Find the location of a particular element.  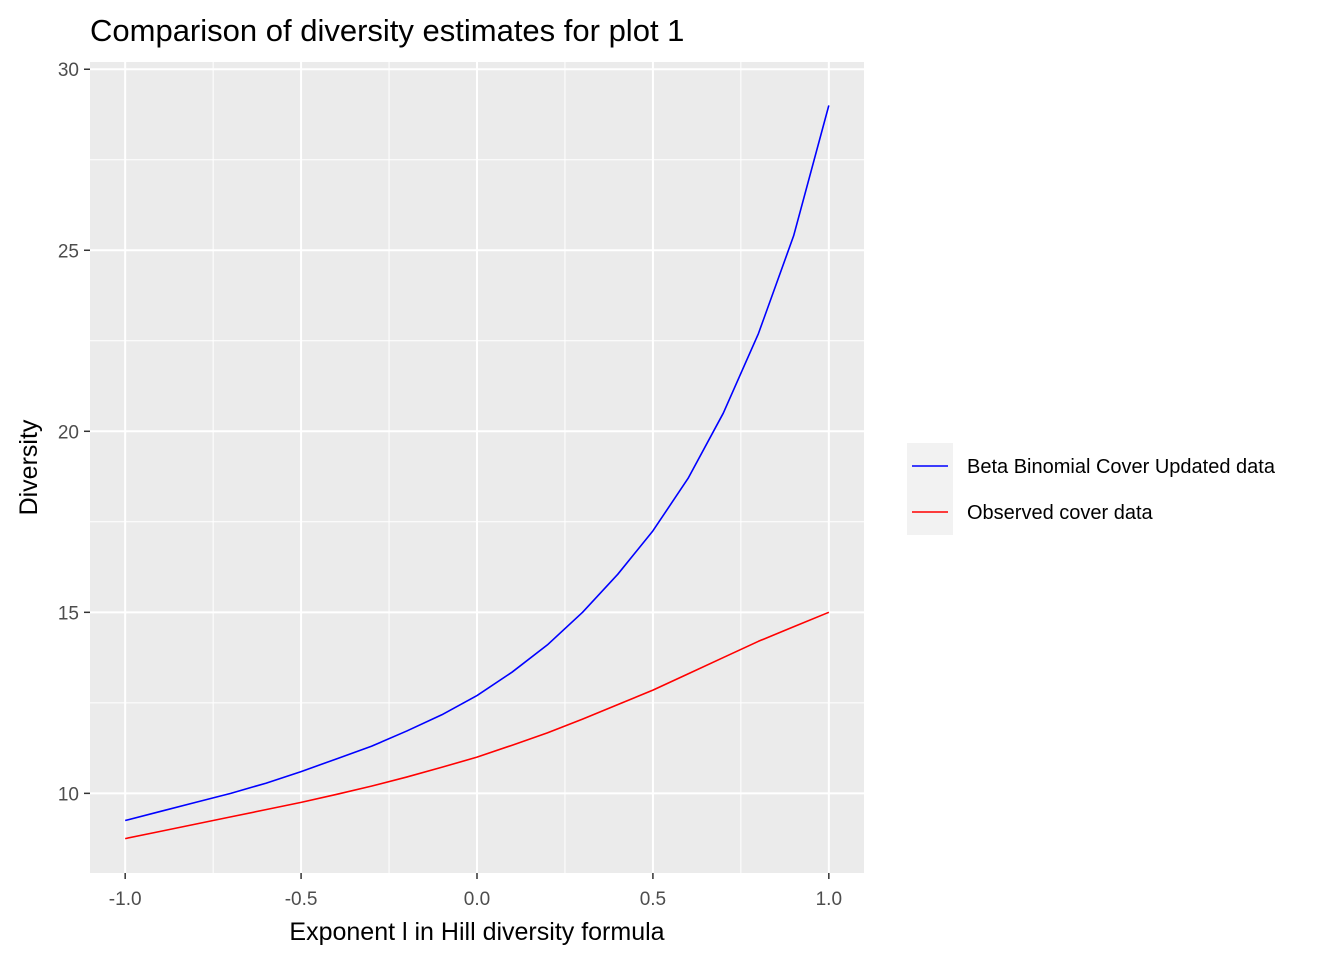

x-axis: -1.0 -0.5 0.0 0.5 1.0 is located at coordinates (475, 891).